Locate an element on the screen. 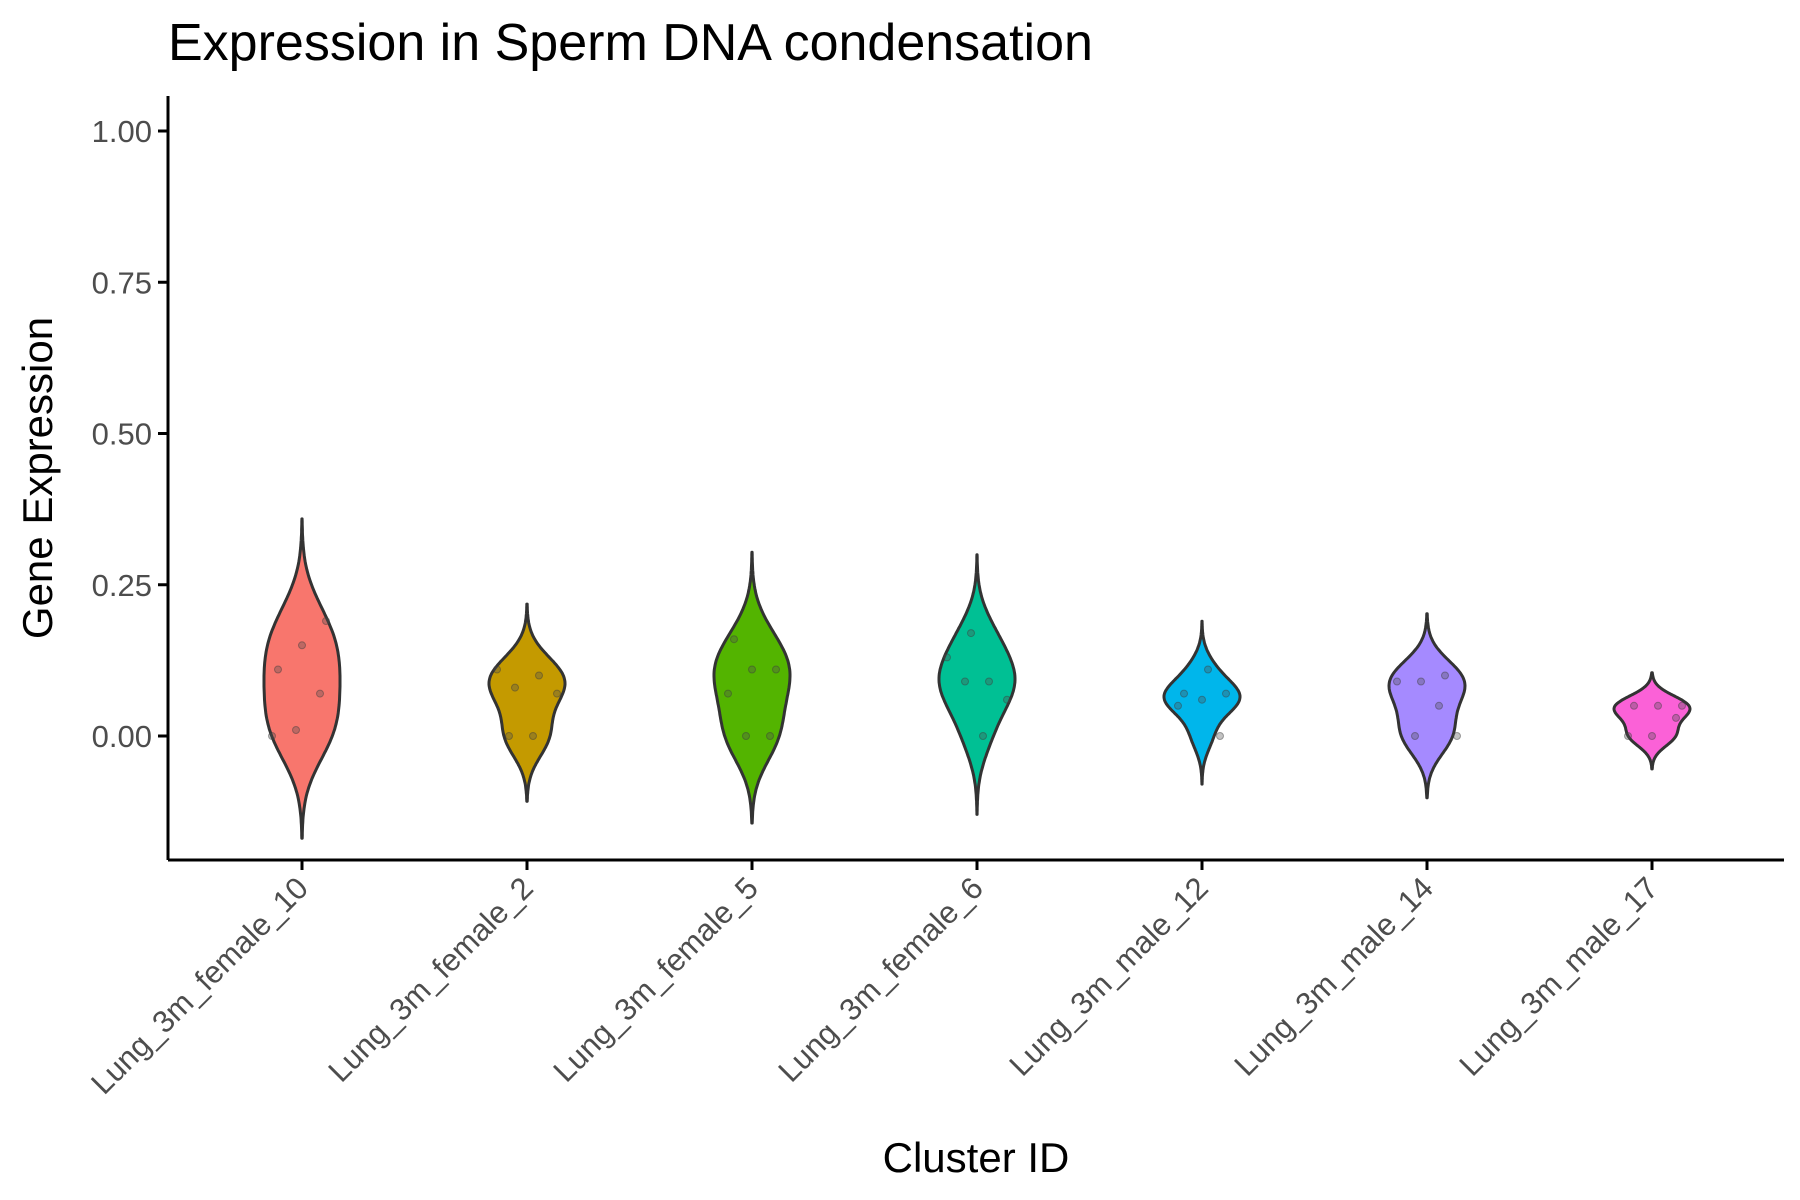  chart-title: Expression in Sperm DNA condensation is located at coordinates (630, 43).